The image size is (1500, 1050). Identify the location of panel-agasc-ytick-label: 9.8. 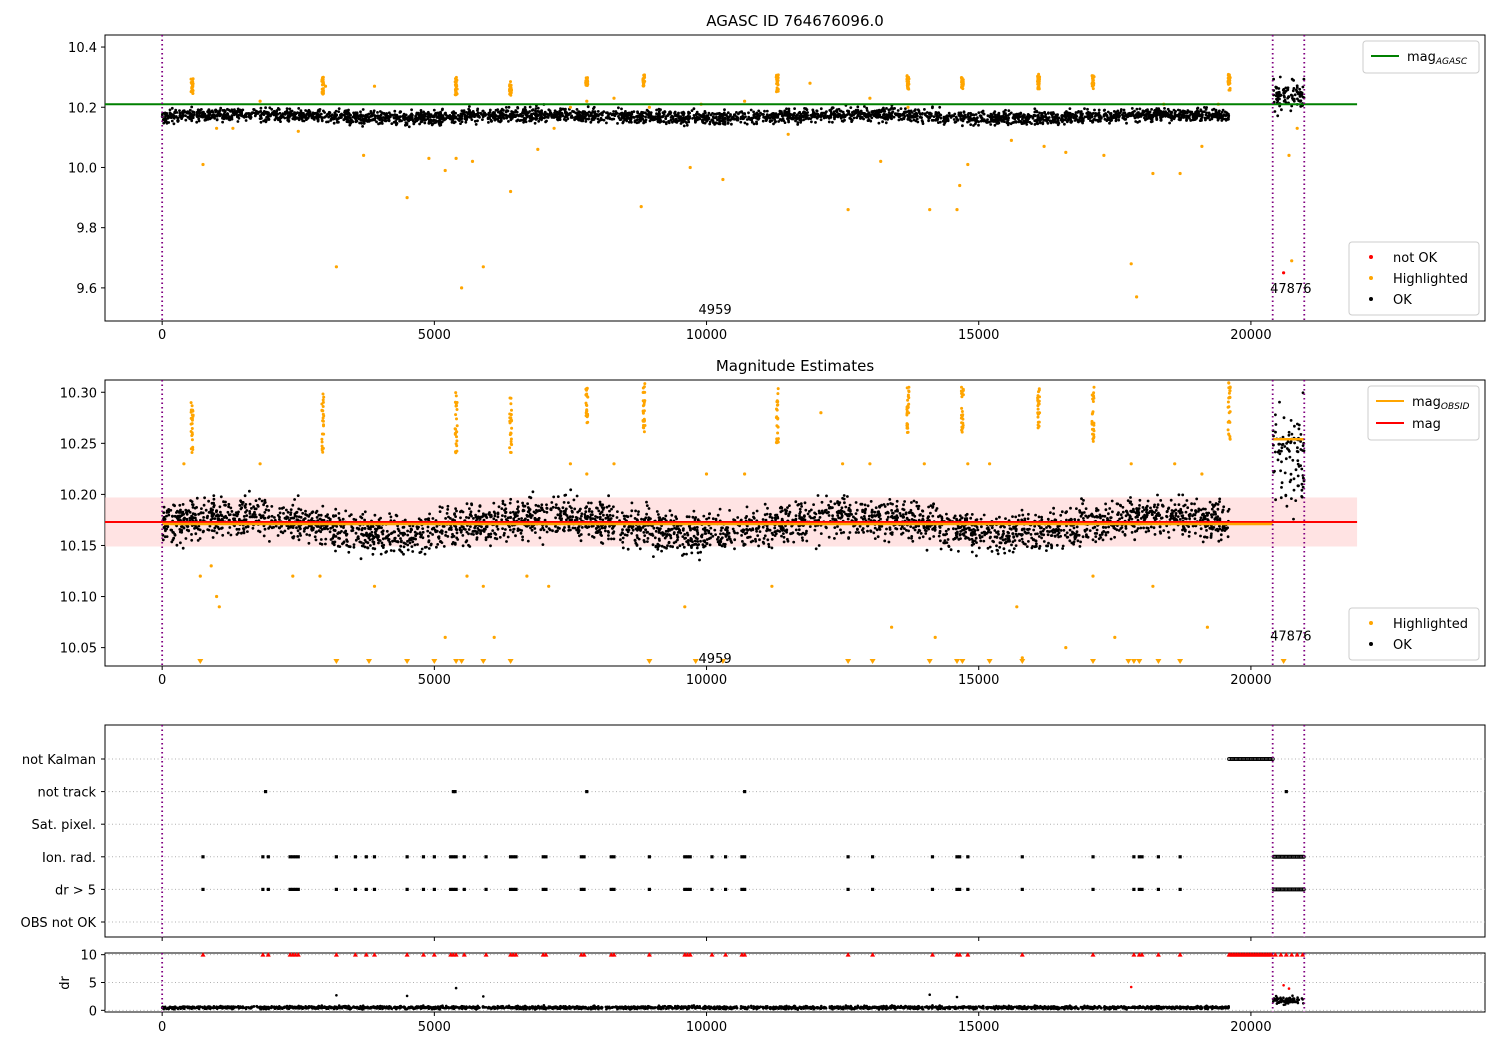
(86, 229).